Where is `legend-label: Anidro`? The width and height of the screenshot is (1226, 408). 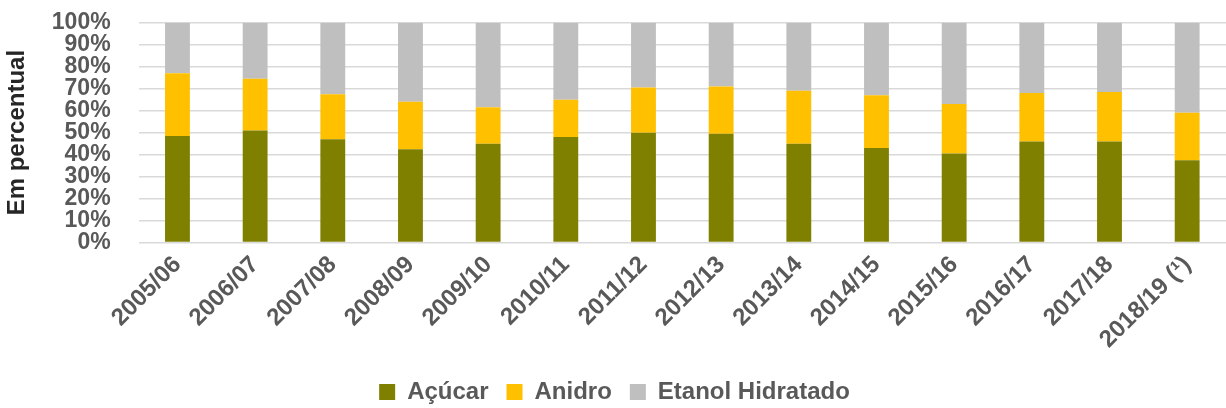
legend-label: Anidro is located at coordinates (573, 390).